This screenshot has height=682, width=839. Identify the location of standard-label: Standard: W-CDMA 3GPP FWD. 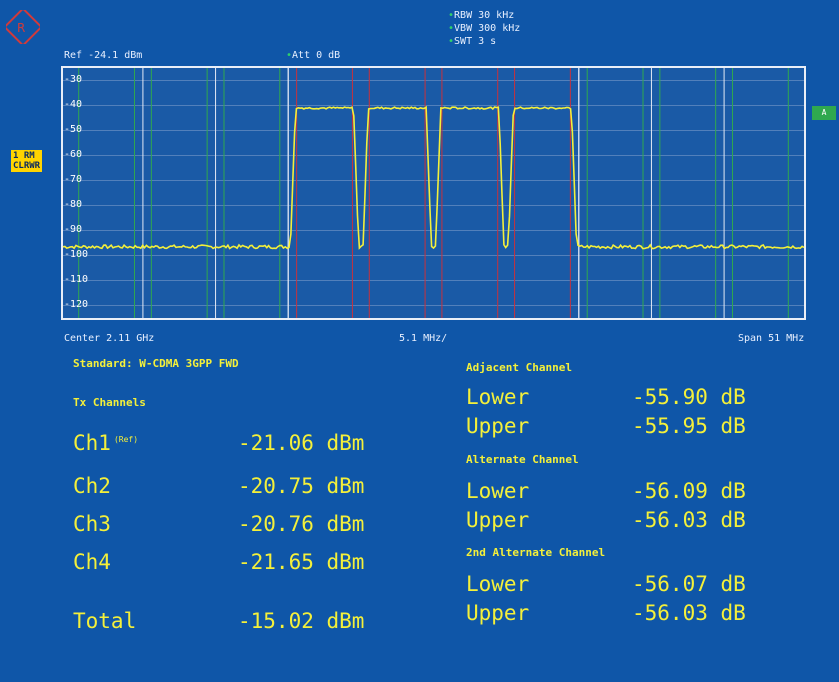
(156, 363).